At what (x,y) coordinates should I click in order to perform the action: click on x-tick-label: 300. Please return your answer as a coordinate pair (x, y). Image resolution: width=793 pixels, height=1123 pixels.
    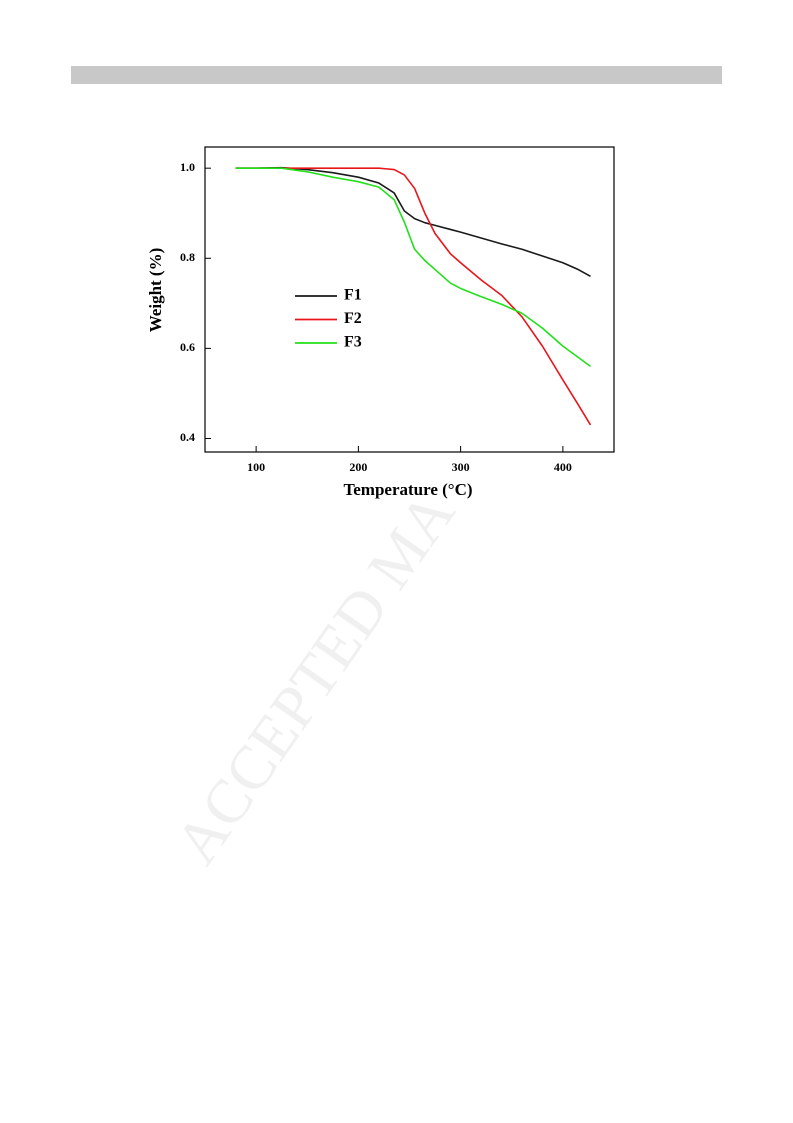
    Looking at the image, I should click on (461, 467).